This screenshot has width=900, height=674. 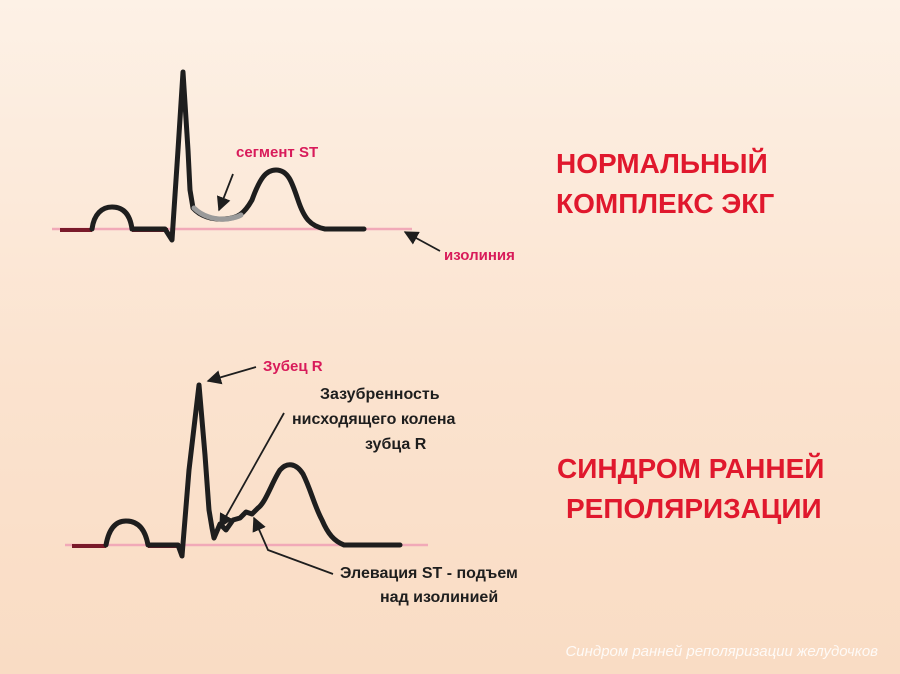 I want to click on normal-heading-line2: КОМПЛЕКС ЭКГ, so click(x=665, y=203).